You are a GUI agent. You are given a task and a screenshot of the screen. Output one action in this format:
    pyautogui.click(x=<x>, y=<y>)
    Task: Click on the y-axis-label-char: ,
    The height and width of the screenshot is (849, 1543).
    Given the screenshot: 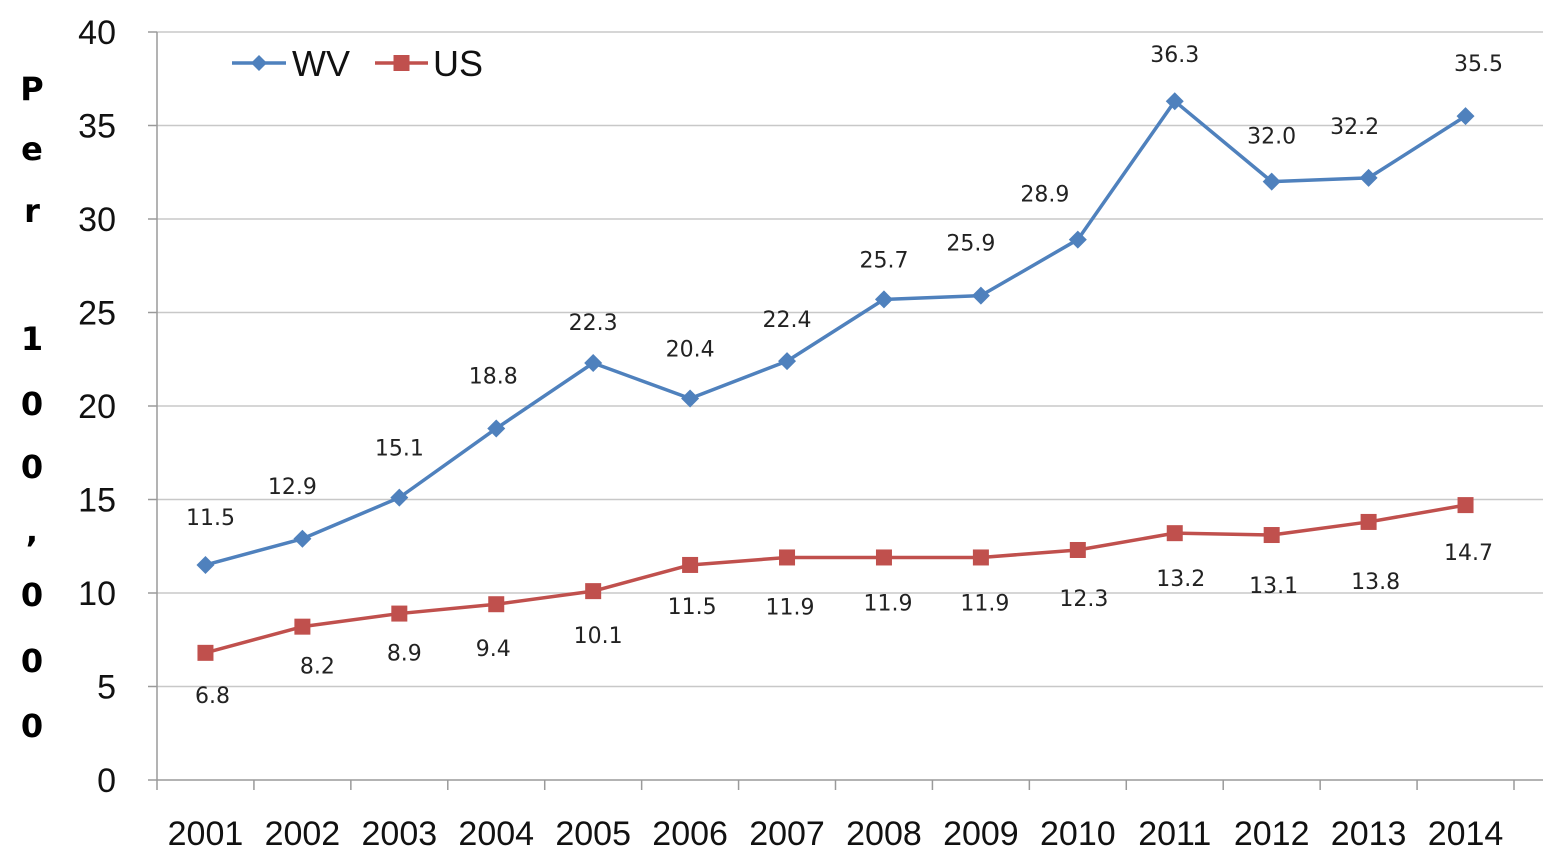 What is the action you would take?
    pyautogui.click(x=32, y=531)
    